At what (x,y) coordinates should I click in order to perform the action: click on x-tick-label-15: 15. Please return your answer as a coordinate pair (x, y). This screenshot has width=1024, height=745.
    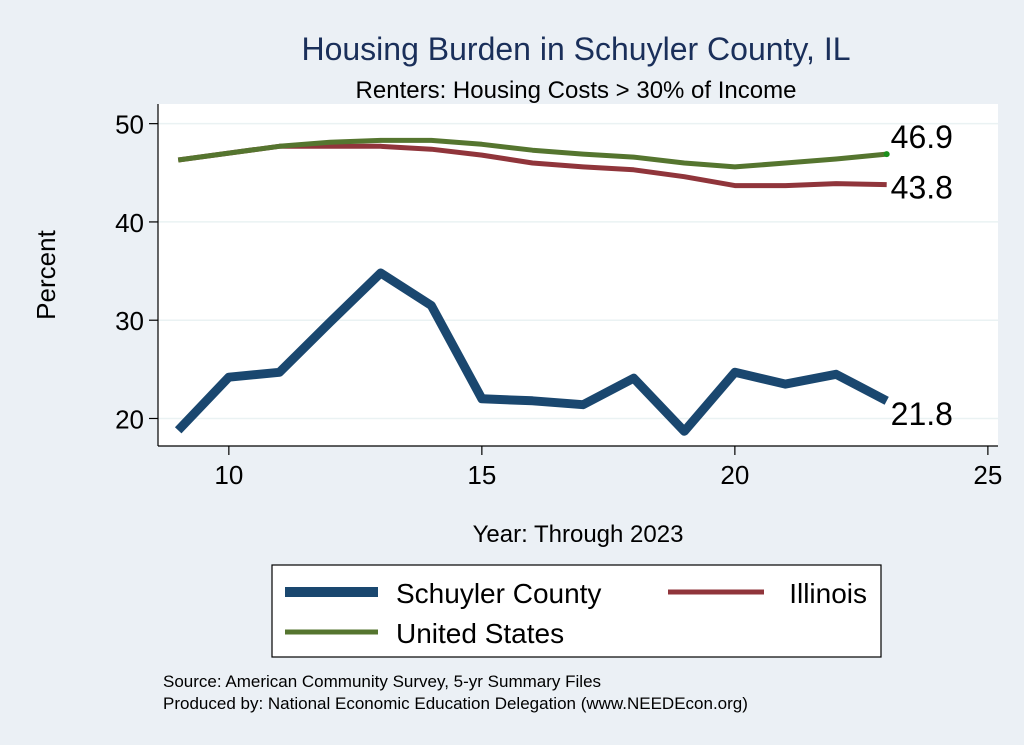
    Looking at the image, I should click on (481, 475).